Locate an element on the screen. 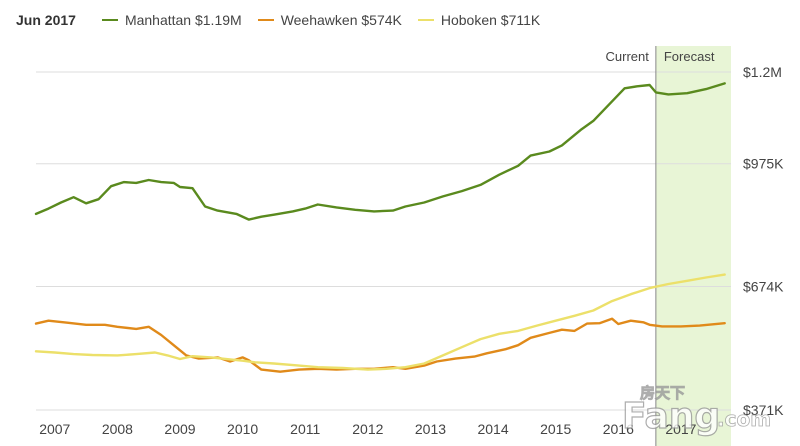 The height and width of the screenshot is (446, 800). y-tick-label: $674K is located at coordinates (763, 286).